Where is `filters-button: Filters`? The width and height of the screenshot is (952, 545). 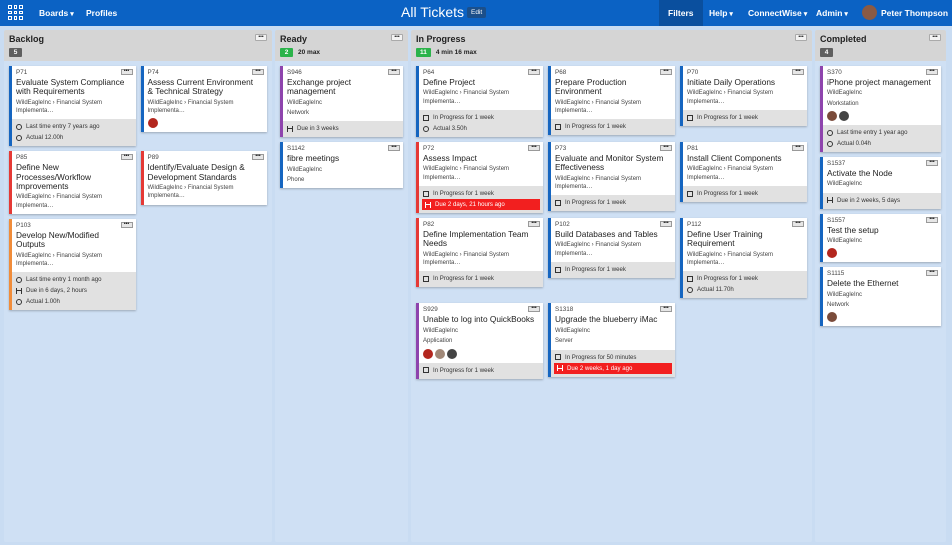
filters-button: Filters is located at coordinates (681, 13).